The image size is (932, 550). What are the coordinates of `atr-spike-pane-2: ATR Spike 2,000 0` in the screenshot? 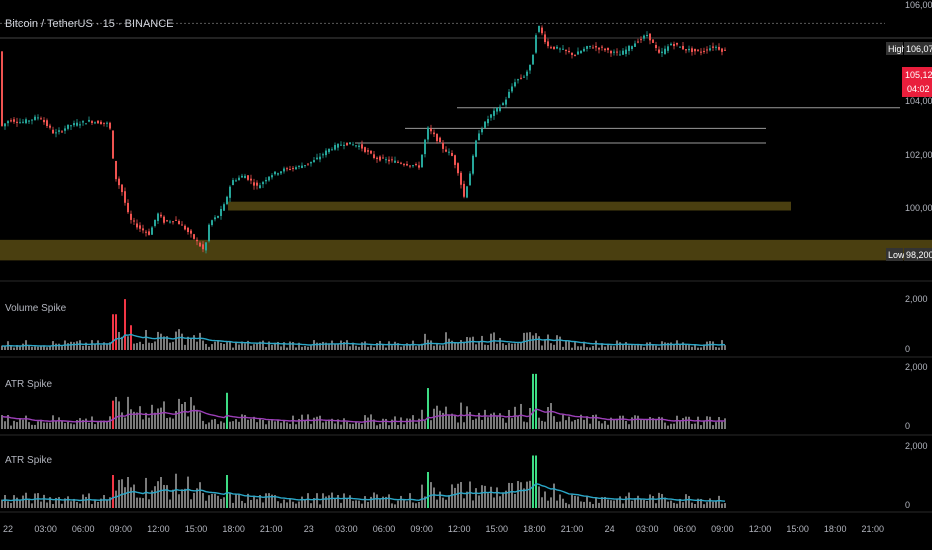 It's located at (464, 475).